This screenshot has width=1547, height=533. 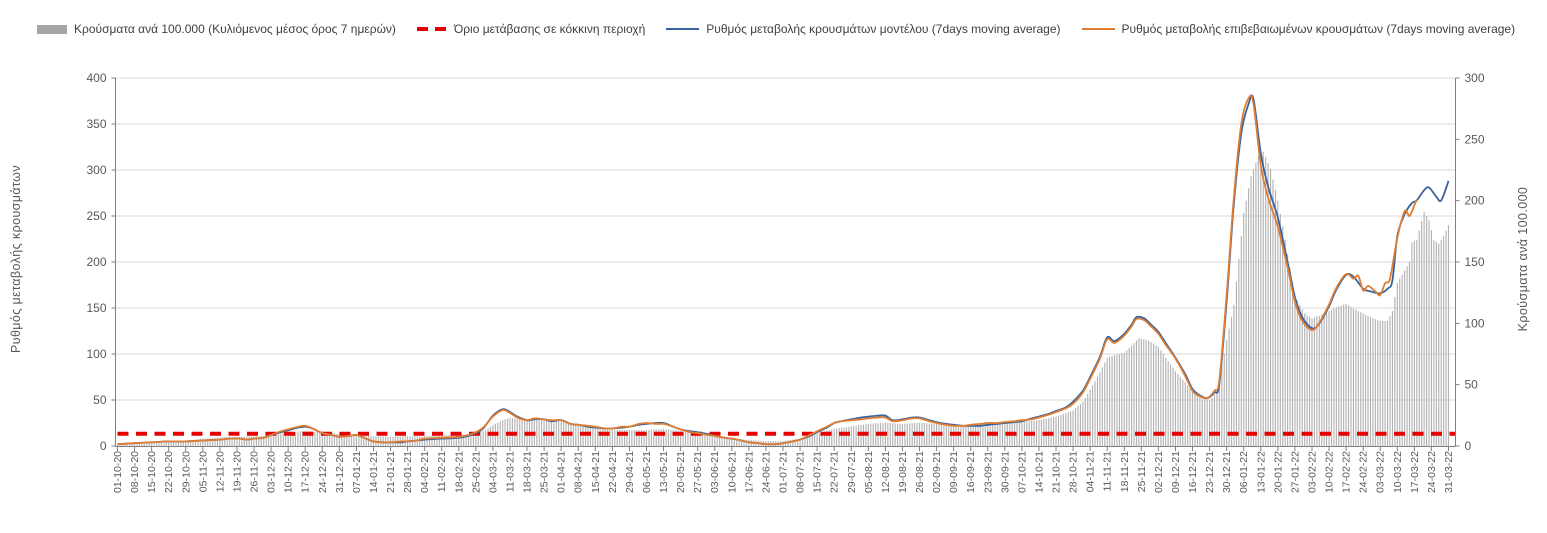 I want to click on svg-text: 30-12-21, so click(x=1227, y=472).